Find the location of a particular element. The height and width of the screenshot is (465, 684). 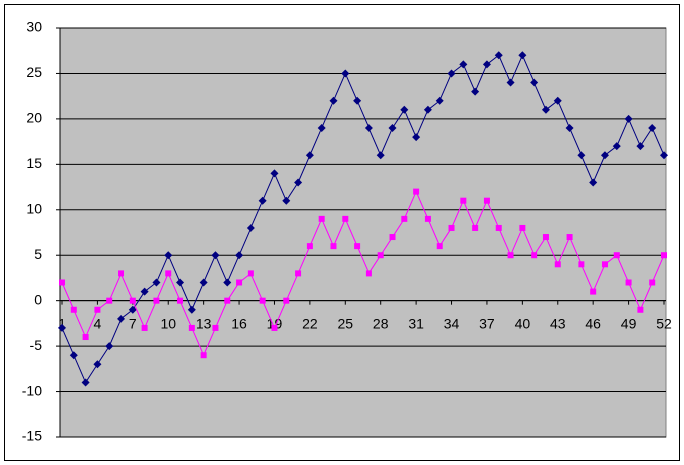

y-tick-label: 20 is located at coordinates (34, 118).